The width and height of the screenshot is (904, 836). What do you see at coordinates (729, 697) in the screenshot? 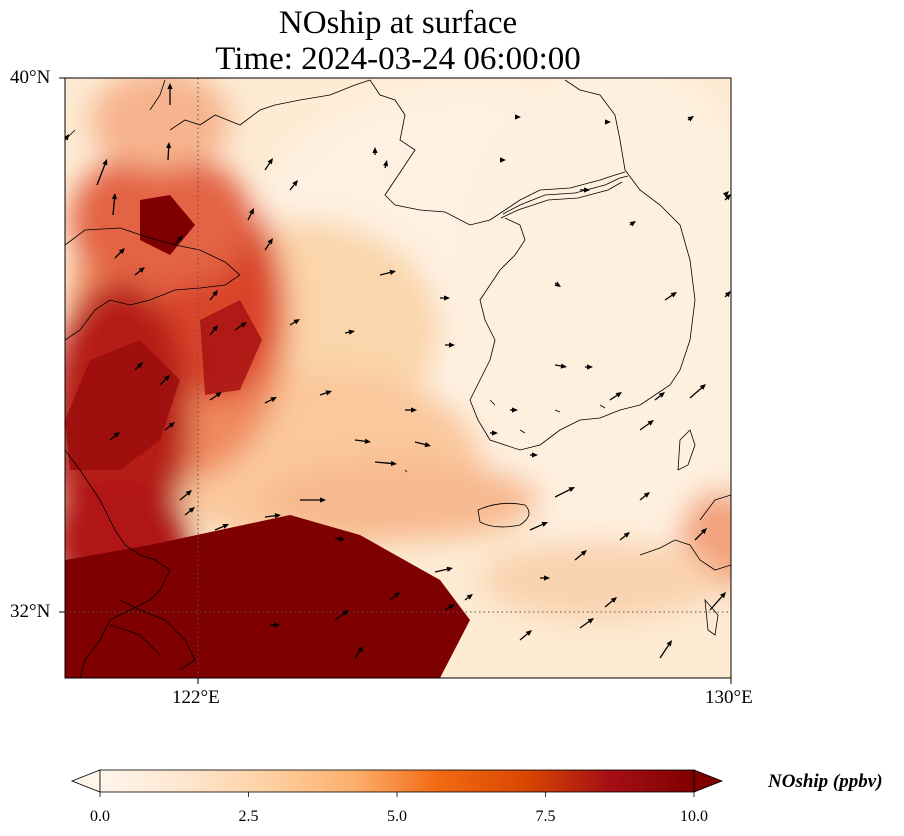
I see `lon-label-130: 130°E` at bounding box center [729, 697].